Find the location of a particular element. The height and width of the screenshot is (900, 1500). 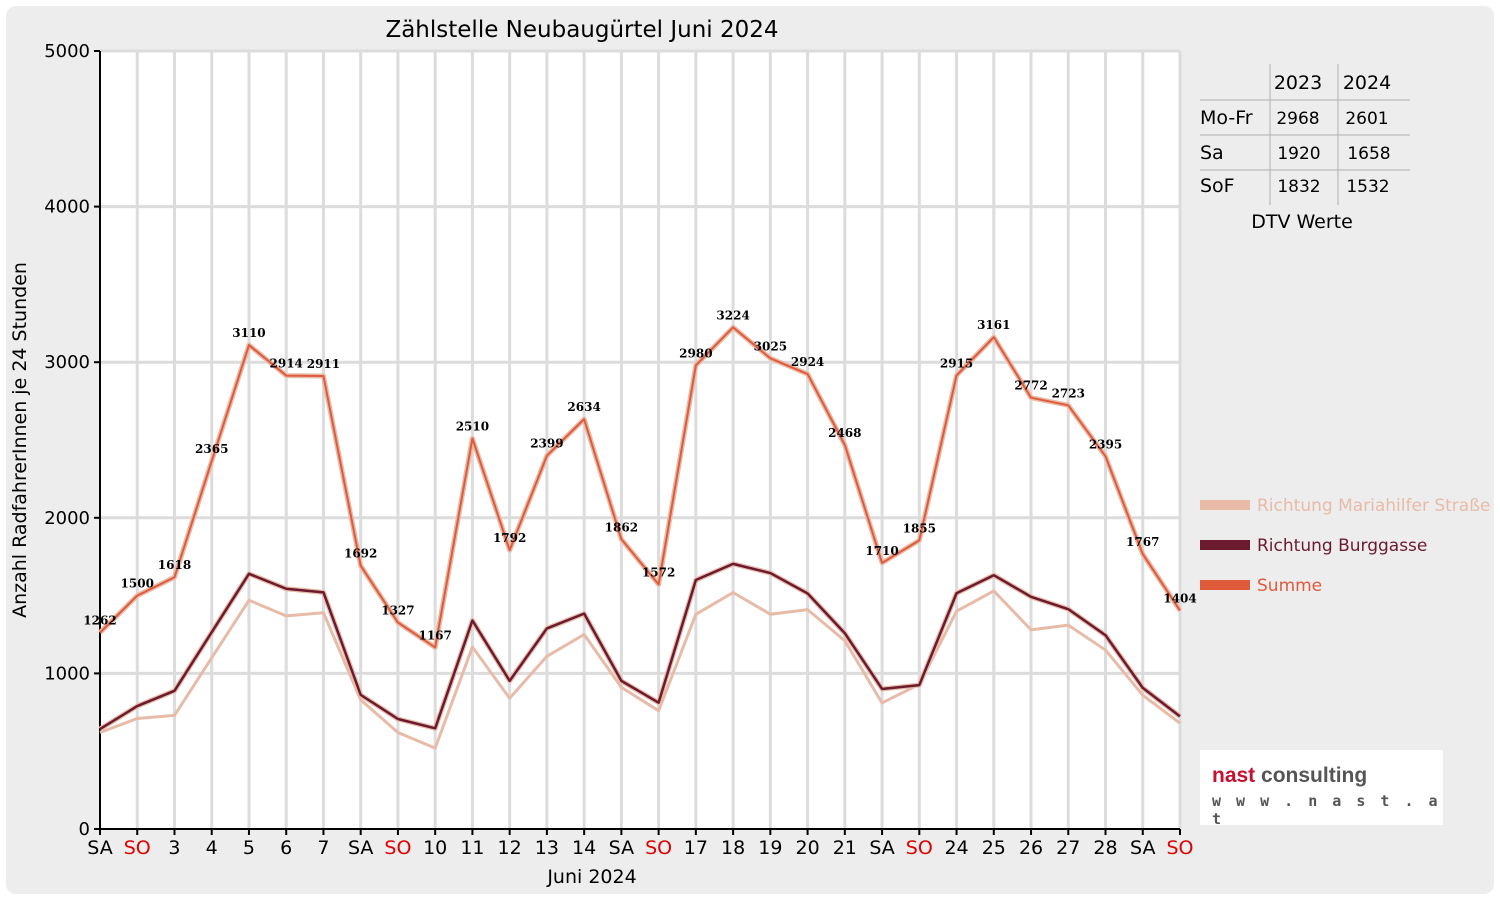

dtv-row-label: Sa is located at coordinates (1212, 153).